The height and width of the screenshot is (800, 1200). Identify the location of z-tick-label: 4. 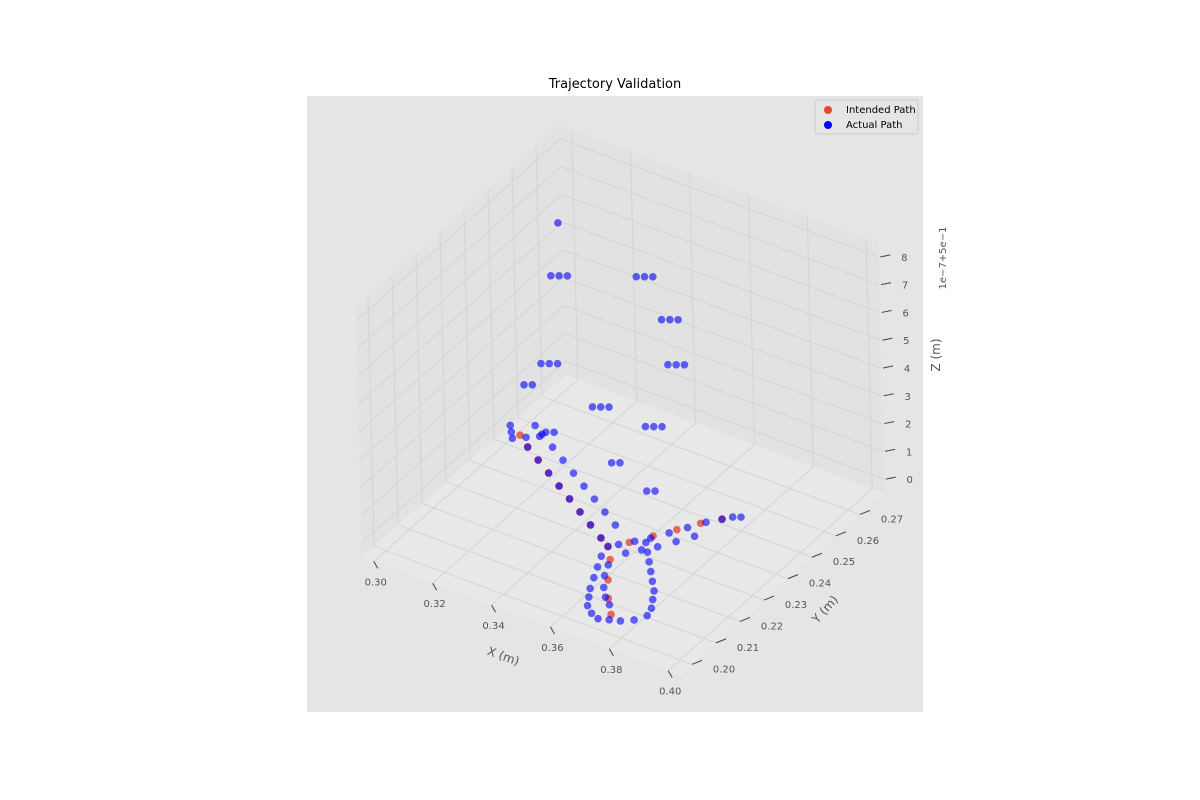
(907, 369).